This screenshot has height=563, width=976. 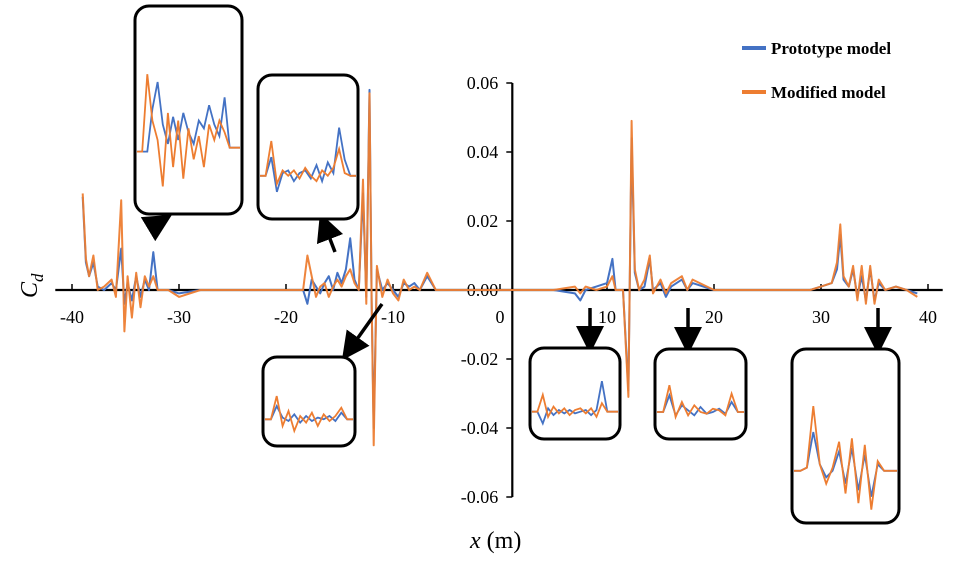 I want to click on inset-f-modified-line, so click(x=845, y=458).